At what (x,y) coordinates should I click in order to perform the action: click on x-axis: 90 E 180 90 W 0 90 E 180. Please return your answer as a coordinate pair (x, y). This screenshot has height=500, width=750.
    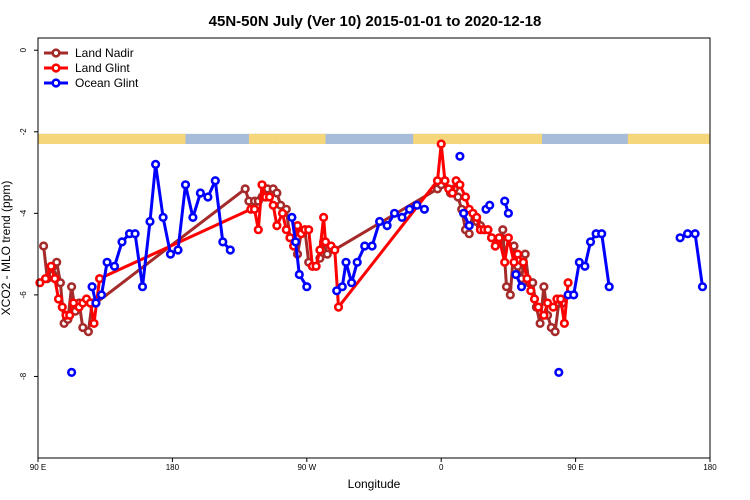
    Looking at the image, I should click on (373, 465).